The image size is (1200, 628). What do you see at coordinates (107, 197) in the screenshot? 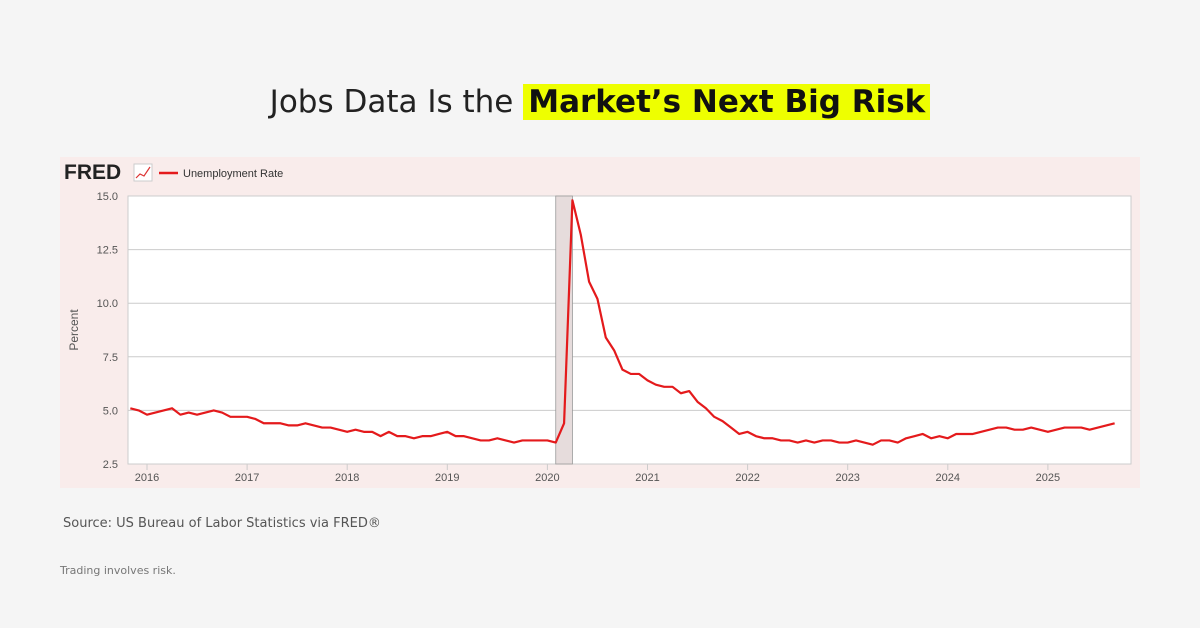
I see `y-tick-label: 15.0` at bounding box center [107, 197].